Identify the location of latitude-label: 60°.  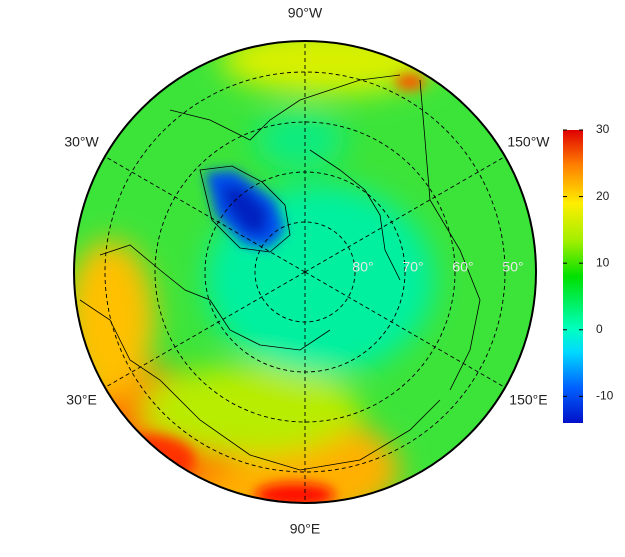
(462, 267).